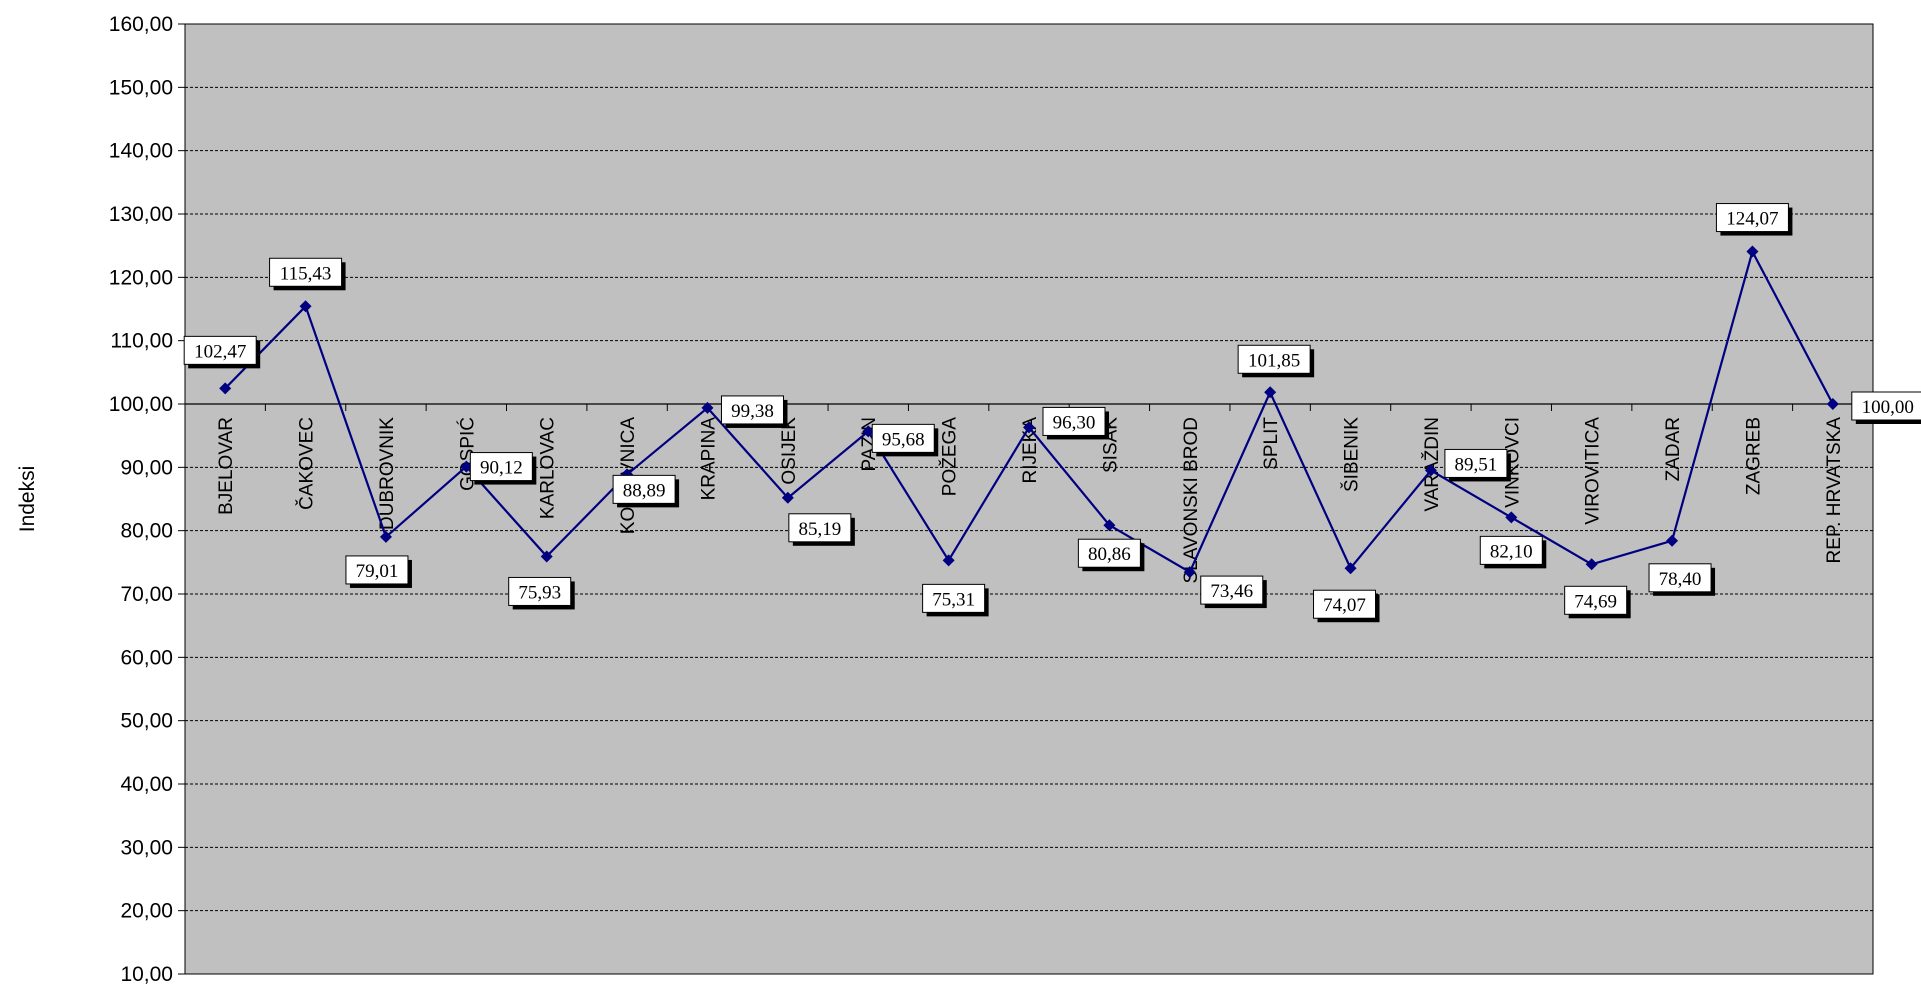  Describe the element at coordinates (1593, 471) in the screenshot. I see `category-label: VIROVITICA` at that location.